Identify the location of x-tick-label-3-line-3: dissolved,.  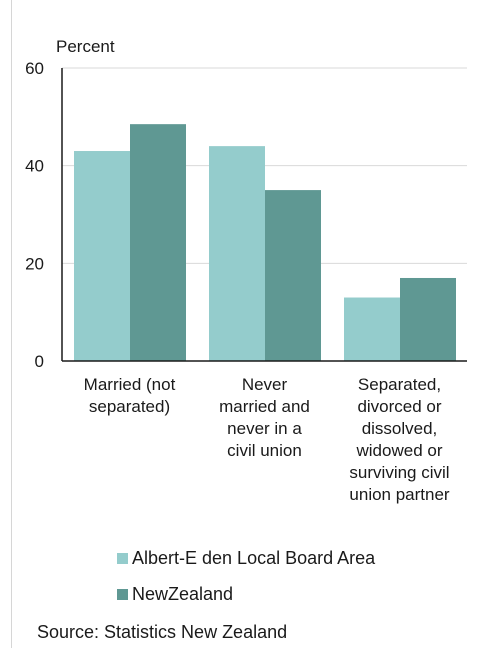
(400, 428).